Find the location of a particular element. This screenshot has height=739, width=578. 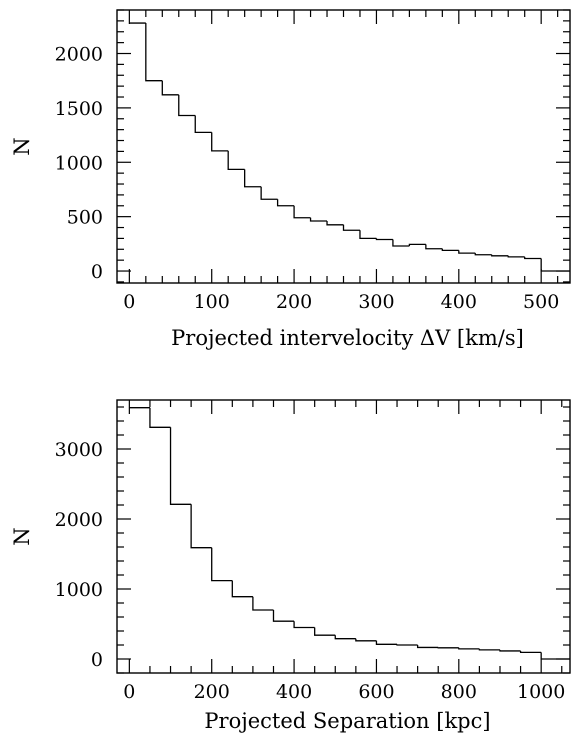

separation-y-axis-label: N is located at coordinates (22, 536).